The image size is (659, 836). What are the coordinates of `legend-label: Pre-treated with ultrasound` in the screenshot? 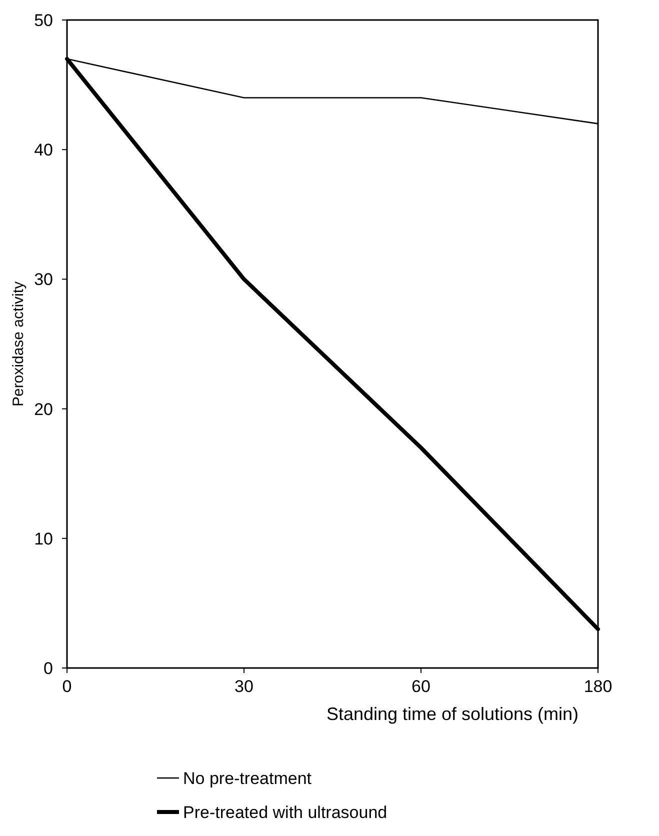 It's located at (285, 812).